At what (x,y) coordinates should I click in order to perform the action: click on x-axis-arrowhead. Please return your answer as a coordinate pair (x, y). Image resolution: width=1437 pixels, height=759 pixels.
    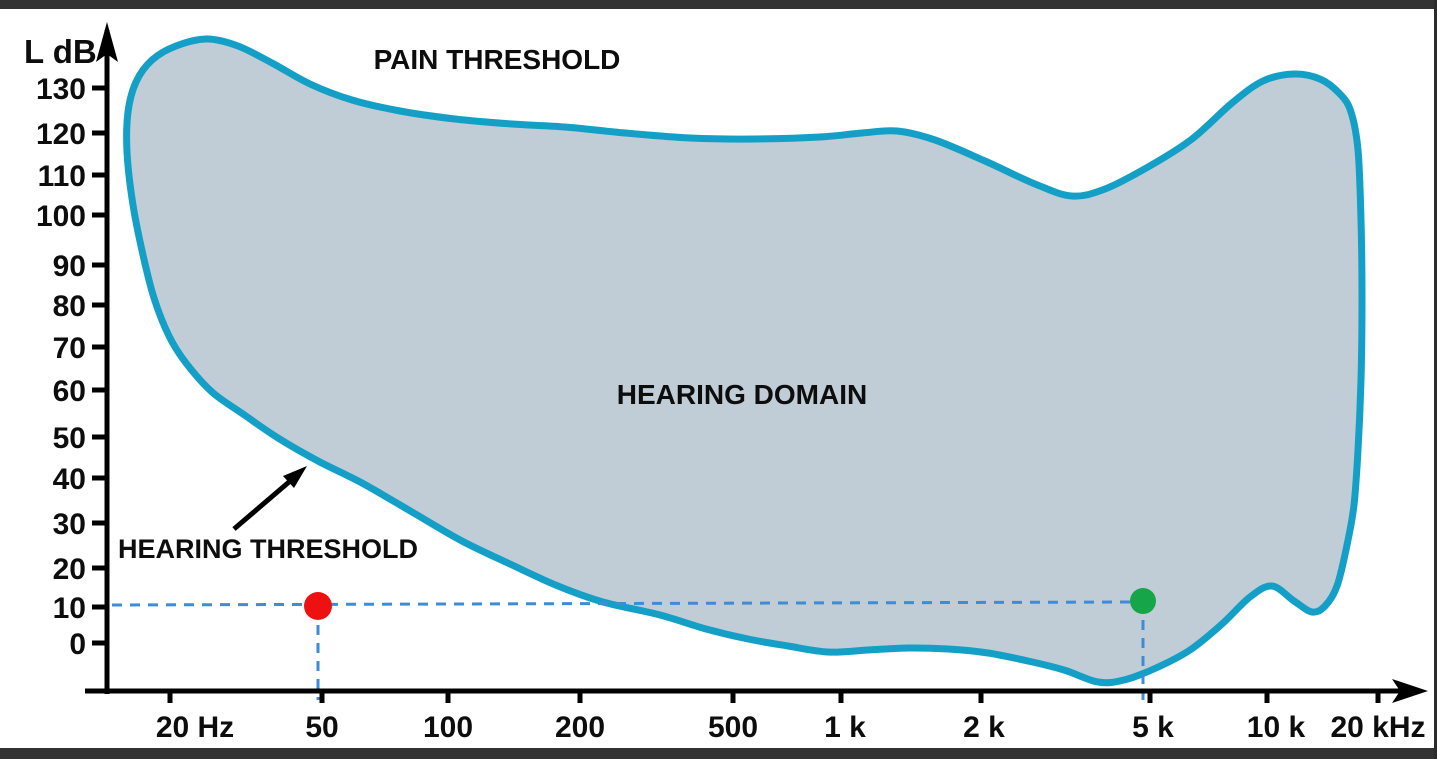
    Looking at the image, I should click on (1410, 691).